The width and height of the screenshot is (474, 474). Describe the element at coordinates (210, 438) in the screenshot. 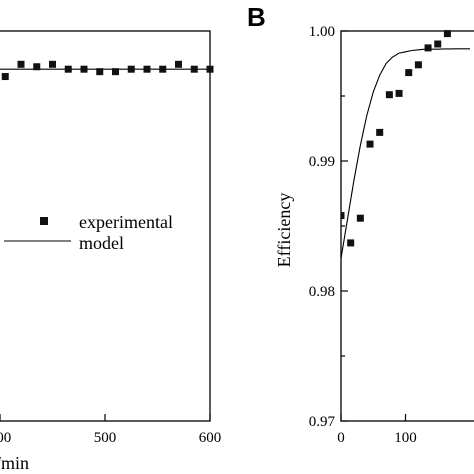

I see `x-tick-label: 600` at that location.